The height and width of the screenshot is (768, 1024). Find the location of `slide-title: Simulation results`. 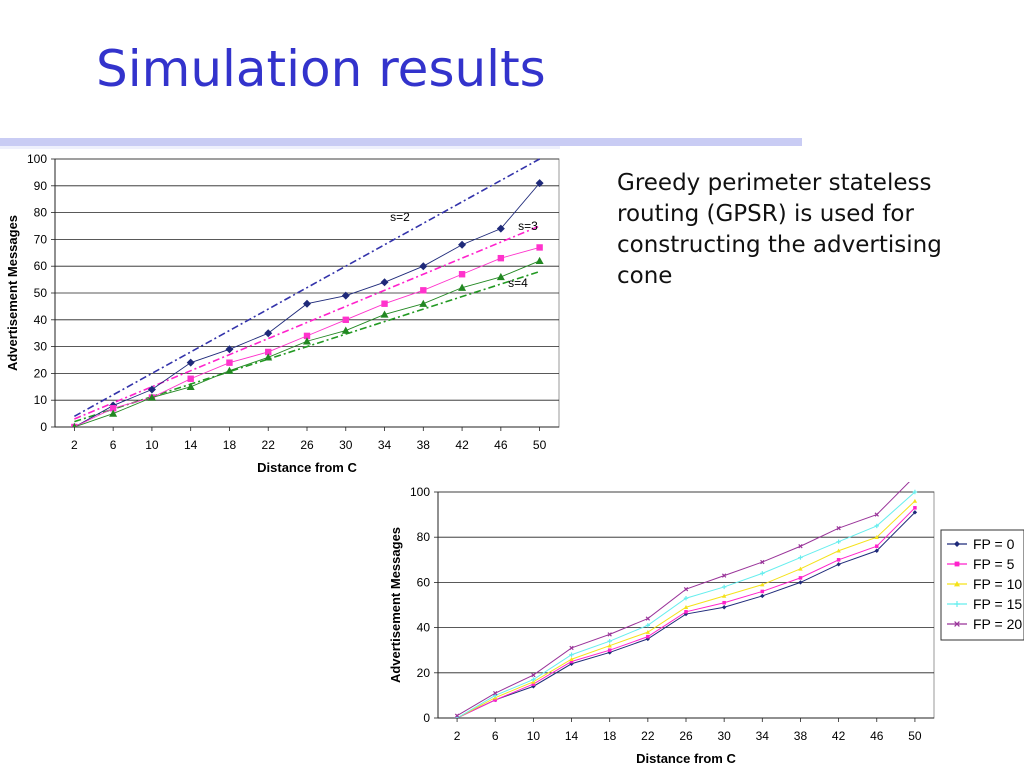

slide-title: Simulation results is located at coordinates (321, 69).